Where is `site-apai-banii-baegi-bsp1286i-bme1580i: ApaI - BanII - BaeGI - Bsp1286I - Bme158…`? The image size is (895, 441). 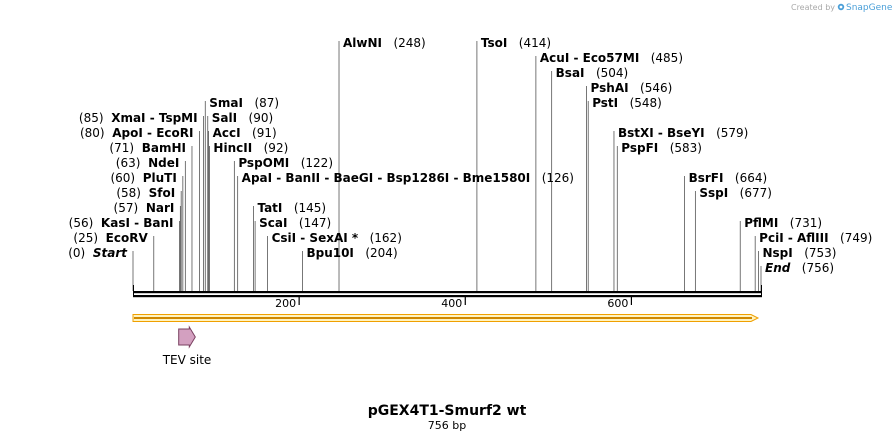 site-apai-banii-baegi-bsp1286i-bme1580i: ApaI - BanII - BaeGI - Bsp1286I - Bme158… is located at coordinates (408, 178).